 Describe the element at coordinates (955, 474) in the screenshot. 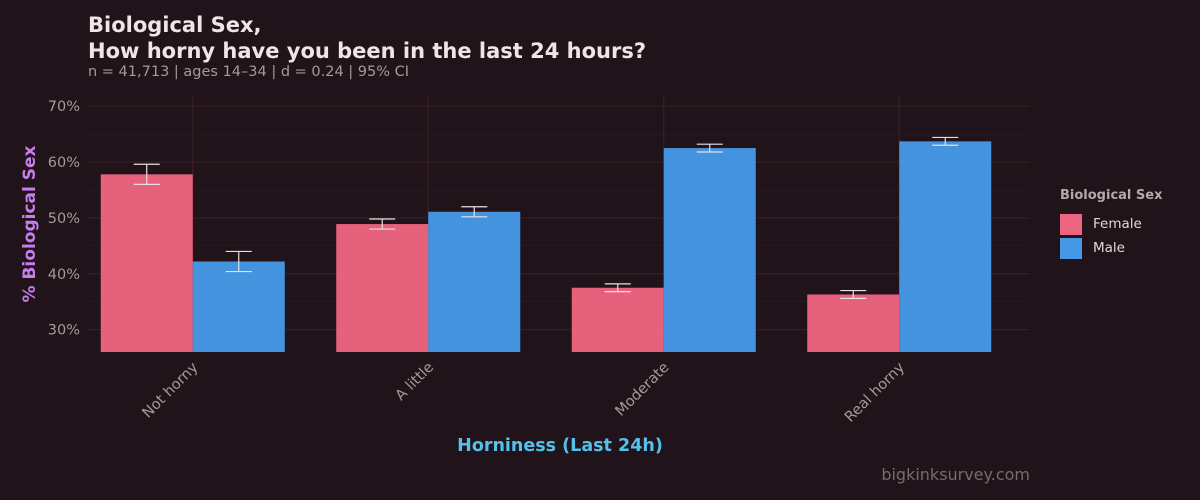

I see `source-caption: bigkinksurvey.com` at that location.